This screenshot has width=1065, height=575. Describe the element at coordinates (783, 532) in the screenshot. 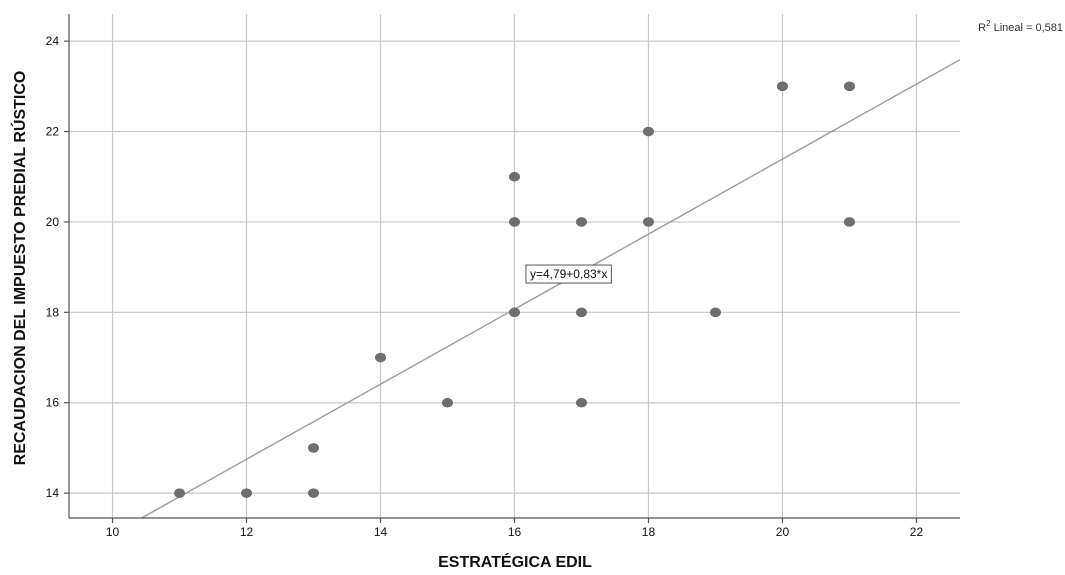

I see `x-tick-label-20: 20` at that location.